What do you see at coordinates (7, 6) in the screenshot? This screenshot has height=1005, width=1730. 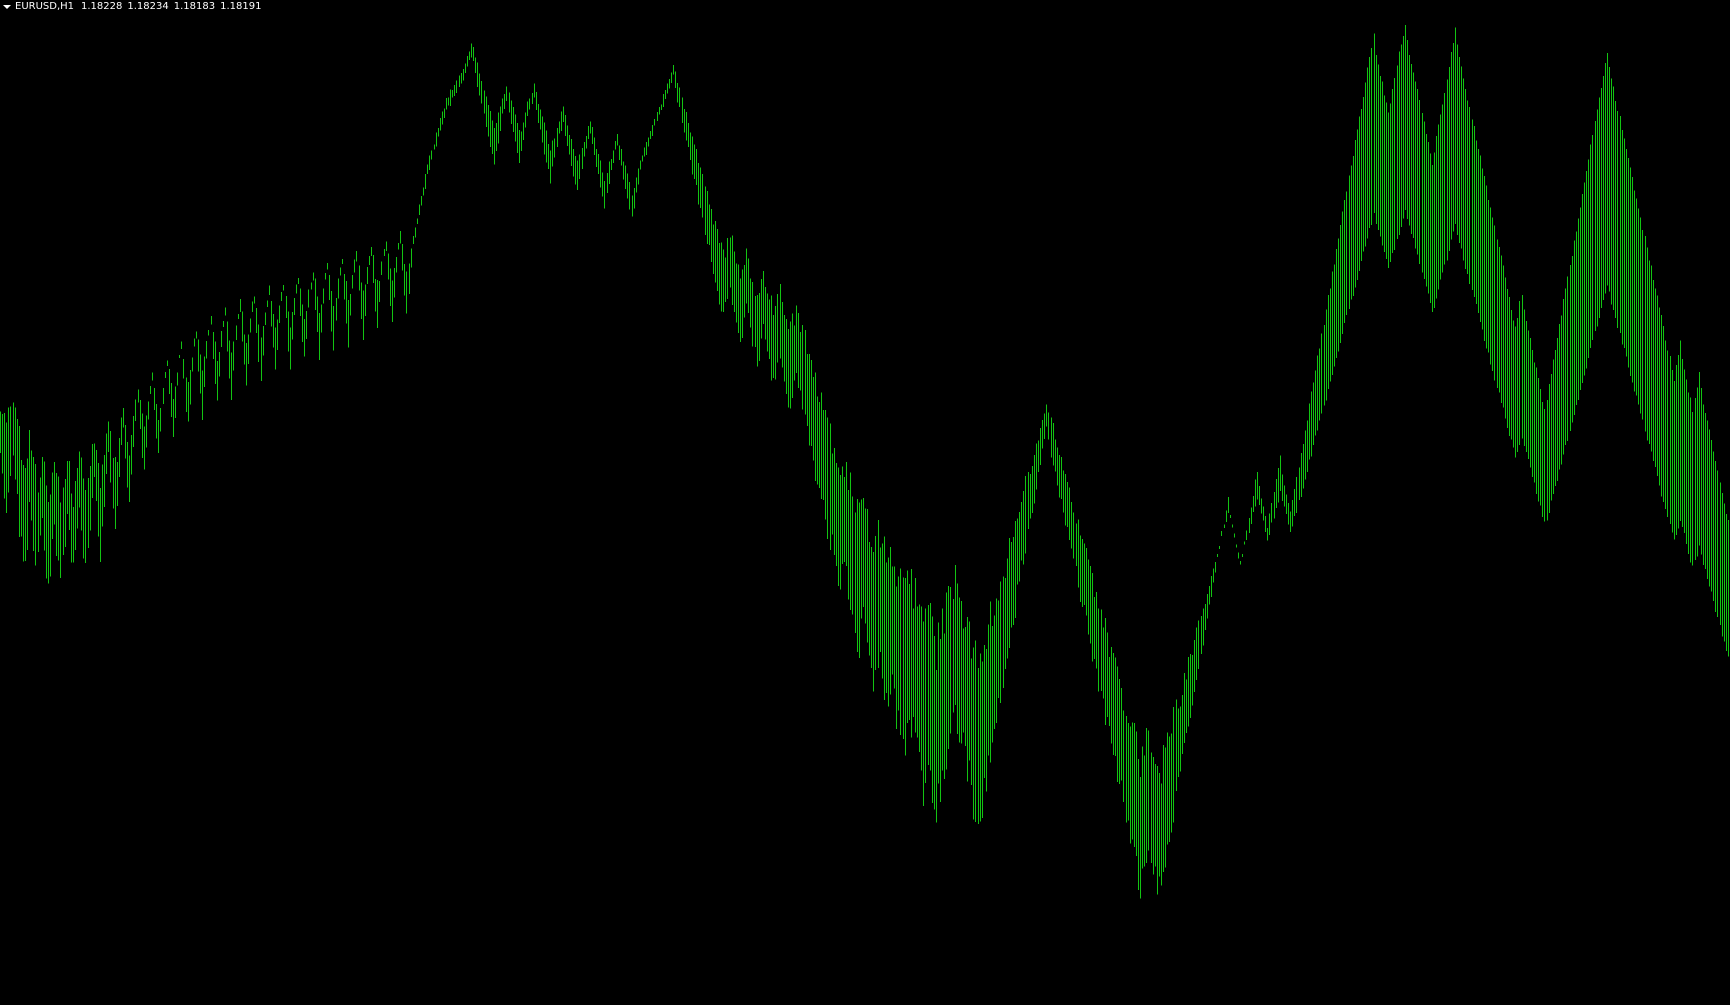 I see `chevron-down-icon` at bounding box center [7, 6].